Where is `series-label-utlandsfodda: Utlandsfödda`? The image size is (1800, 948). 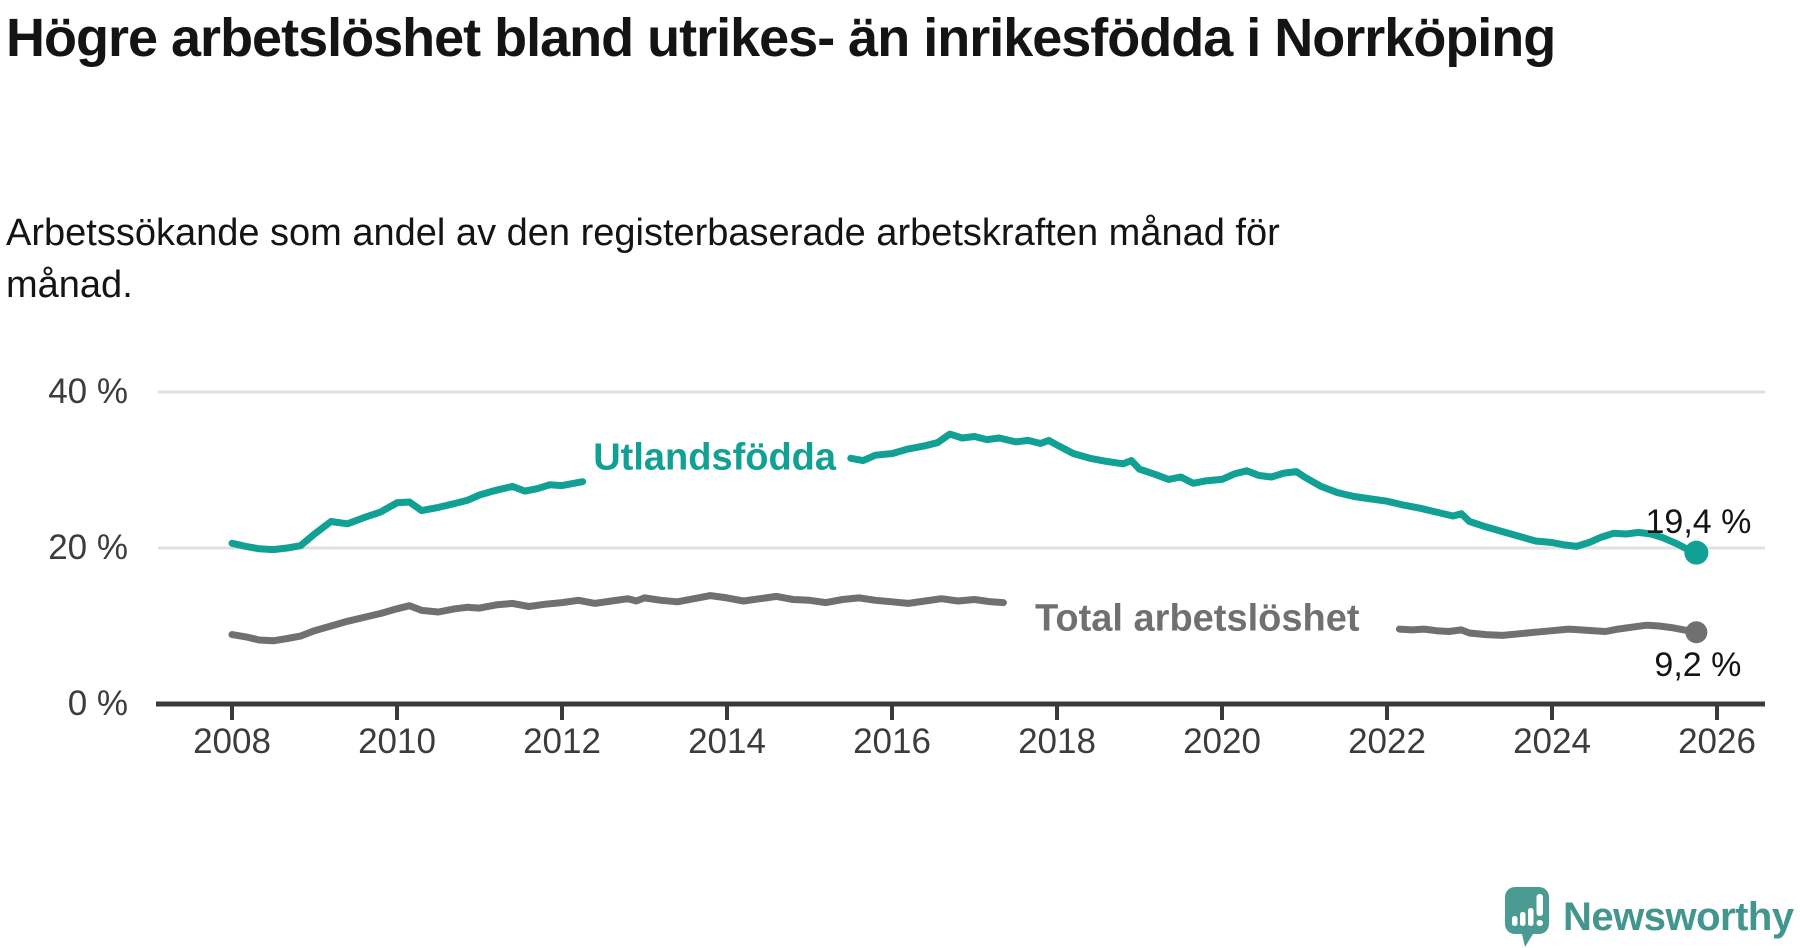 series-label-utlandsfodda: Utlandsfödda is located at coordinates (715, 457).